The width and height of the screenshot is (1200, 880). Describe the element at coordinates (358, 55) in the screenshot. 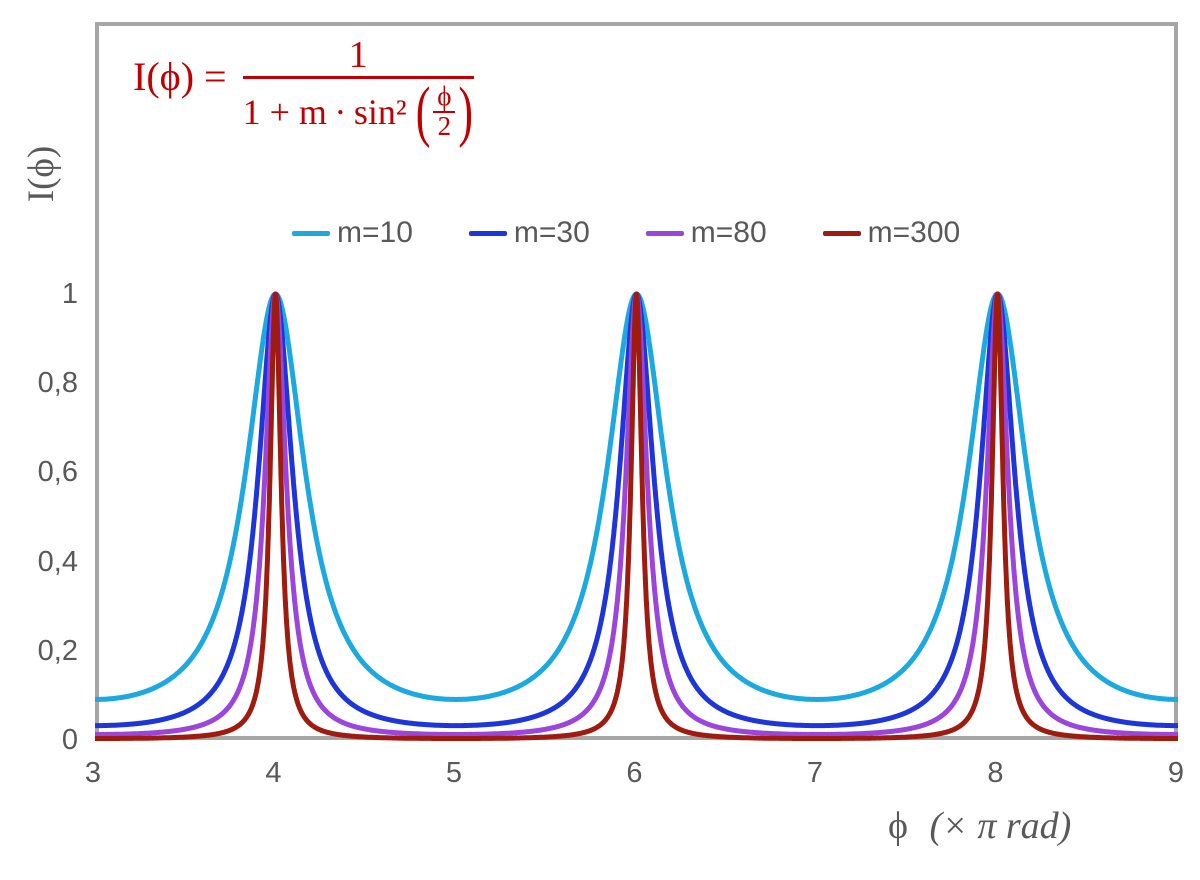

I see `formula-numerator: 1` at that location.